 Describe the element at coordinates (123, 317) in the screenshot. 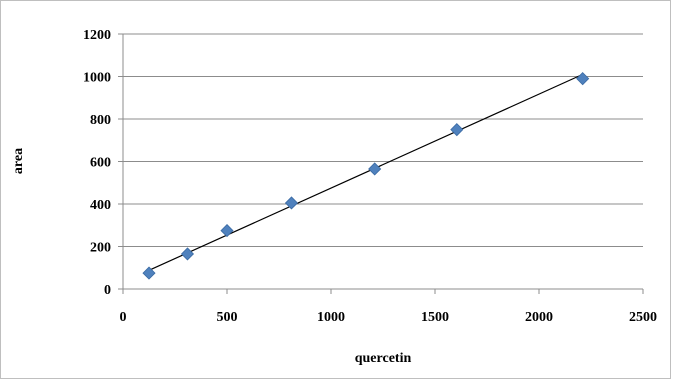

I see `x-tick-label-0: 0` at that location.